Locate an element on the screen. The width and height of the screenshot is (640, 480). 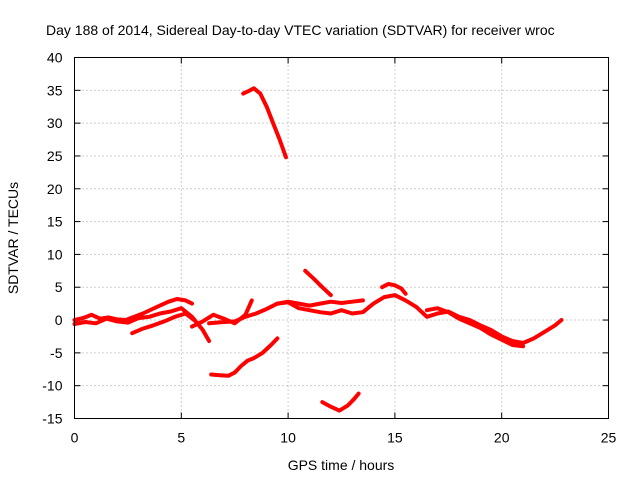
y-tick-label: 0 is located at coordinates (59, 320).